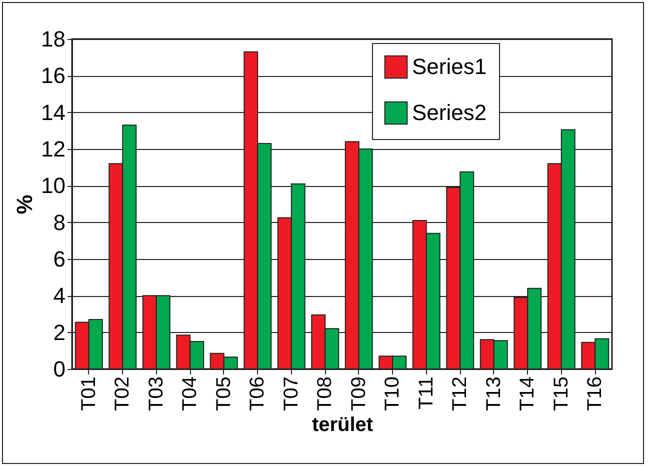 The image size is (650, 470). I want to click on y-tick-label: 4, so click(59, 295).